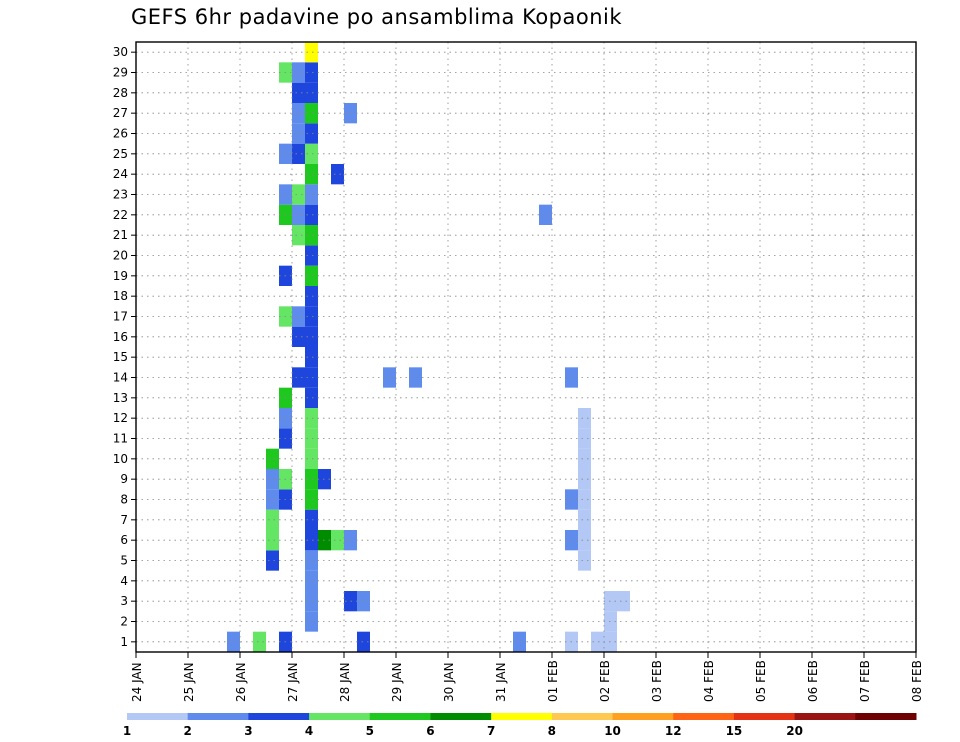 The width and height of the screenshot is (960, 742). I want to click on colorbar-label: 20, so click(794, 731).